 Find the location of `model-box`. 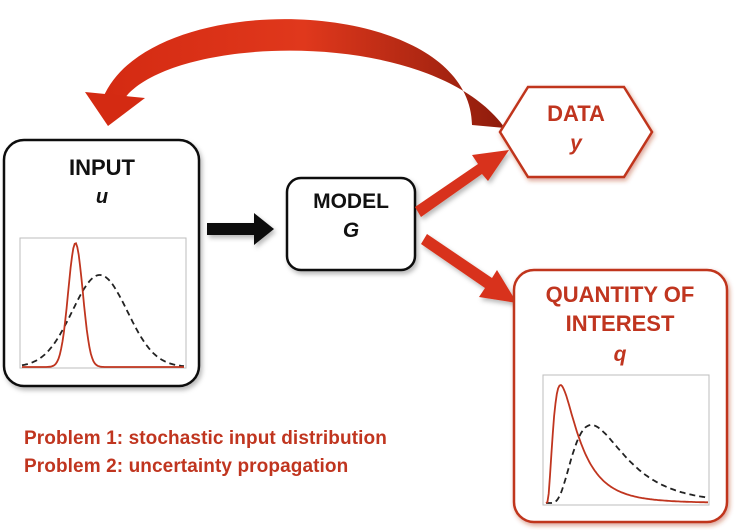

model-box is located at coordinates (351, 224).